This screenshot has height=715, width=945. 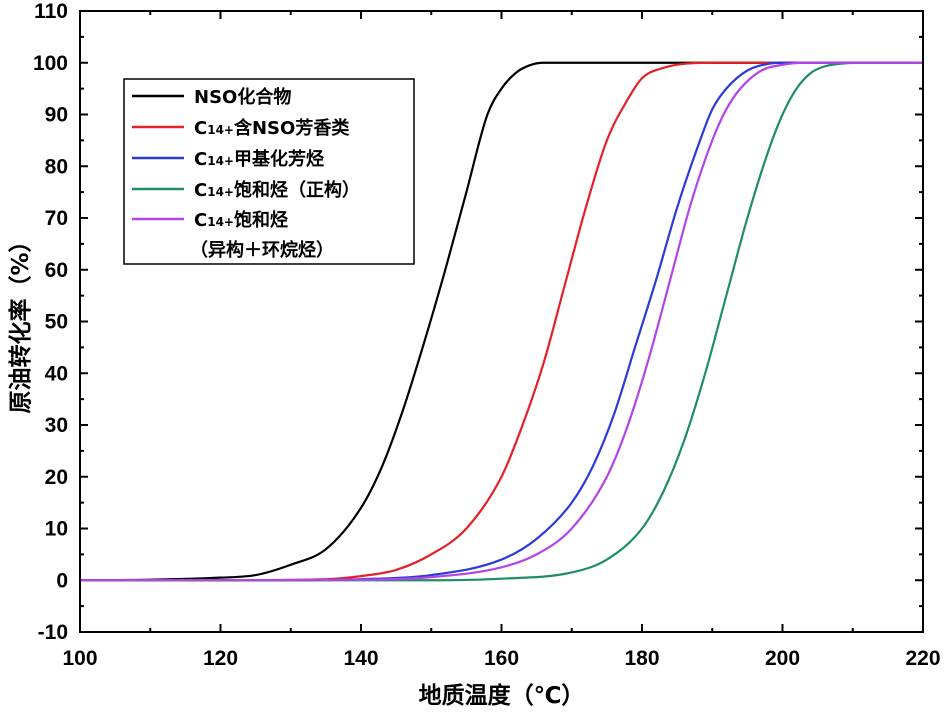 I want to click on x-axis-title: 地质温度（℃）, so click(x=502, y=695).